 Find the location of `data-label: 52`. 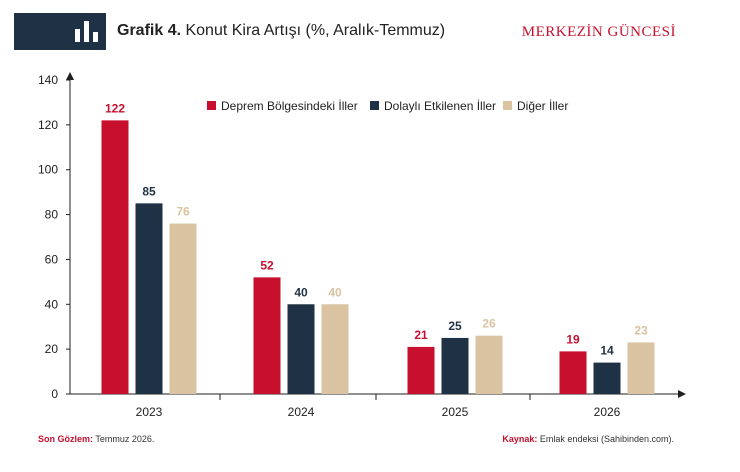

data-label: 52 is located at coordinates (267, 265).